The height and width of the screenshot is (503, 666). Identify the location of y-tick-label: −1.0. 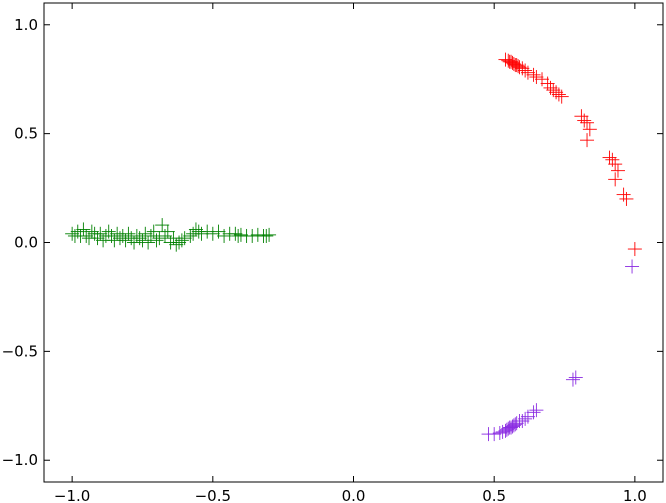
(20, 460).